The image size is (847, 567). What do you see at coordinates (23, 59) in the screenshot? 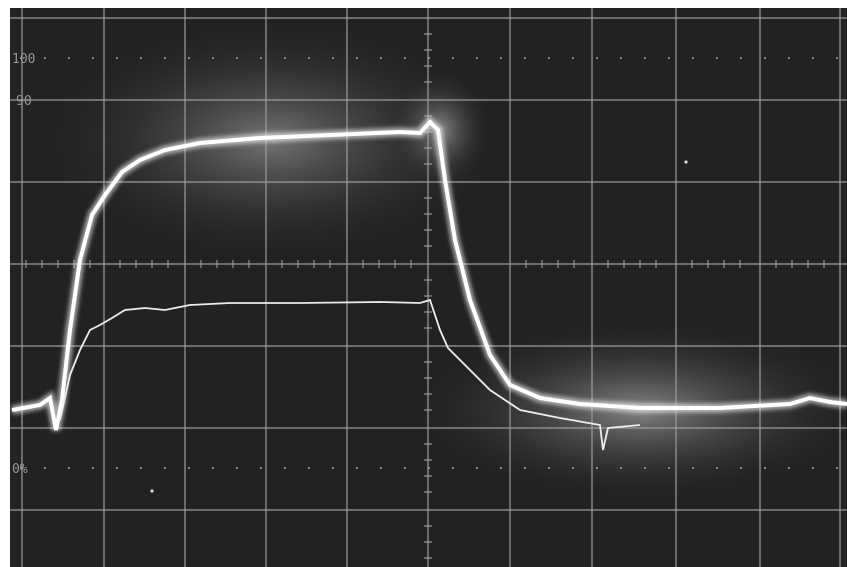
I see `reticle-label: 100` at bounding box center [23, 59].